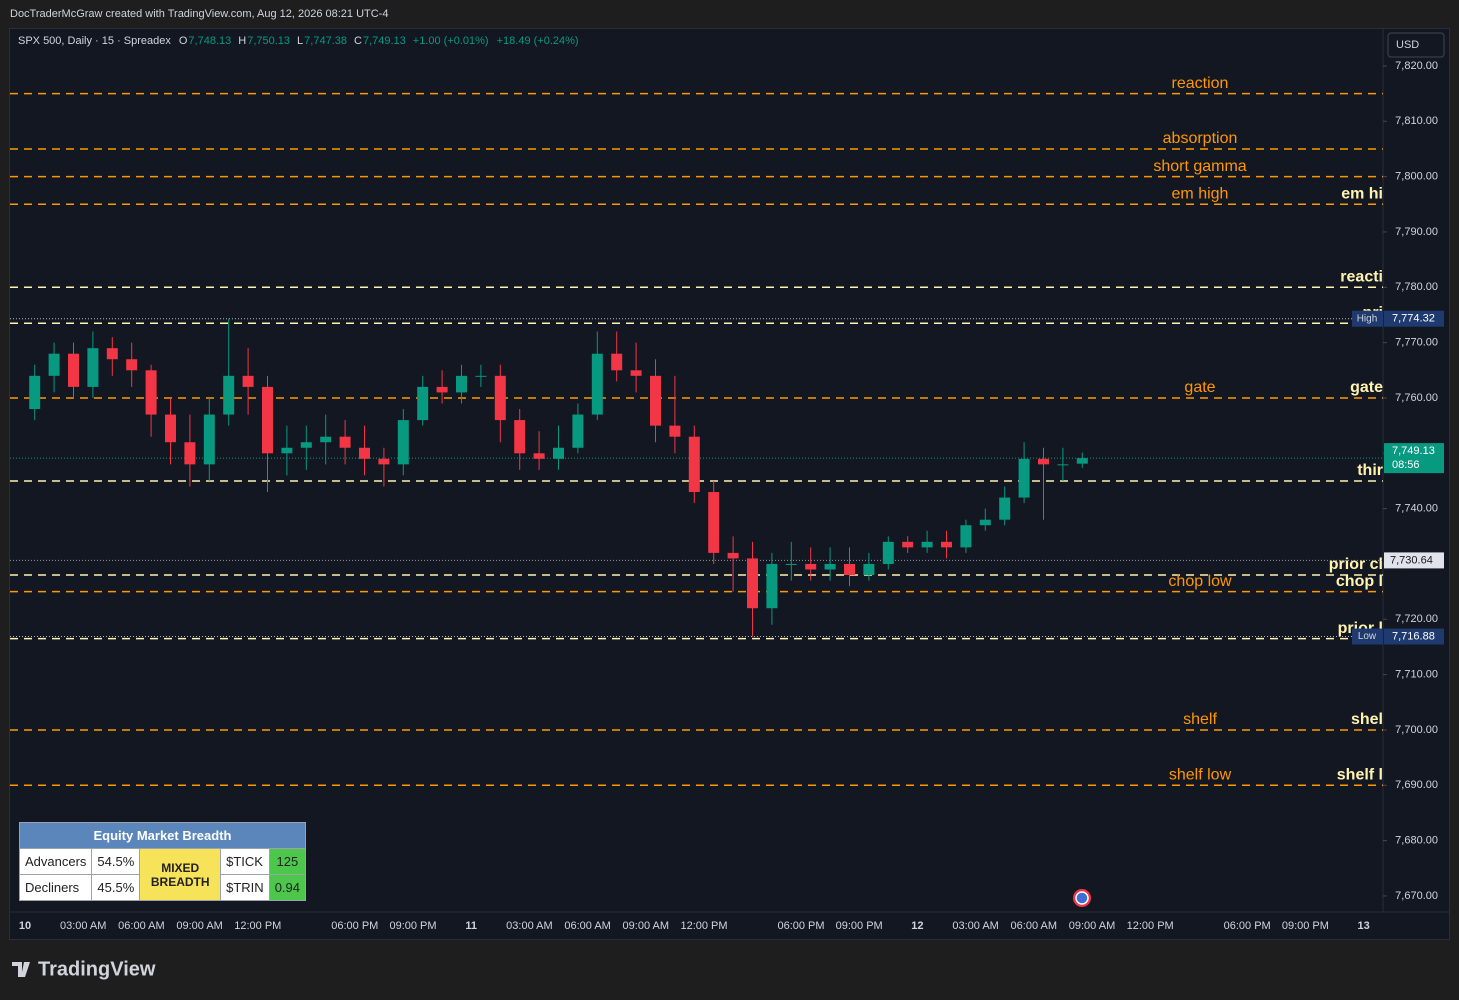 The image size is (1459, 1000). What do you see at coordinates (1416, 121) in the screenshot?
I see `y-tick-label: 7,810.00` at bounding box center [1416, 121].